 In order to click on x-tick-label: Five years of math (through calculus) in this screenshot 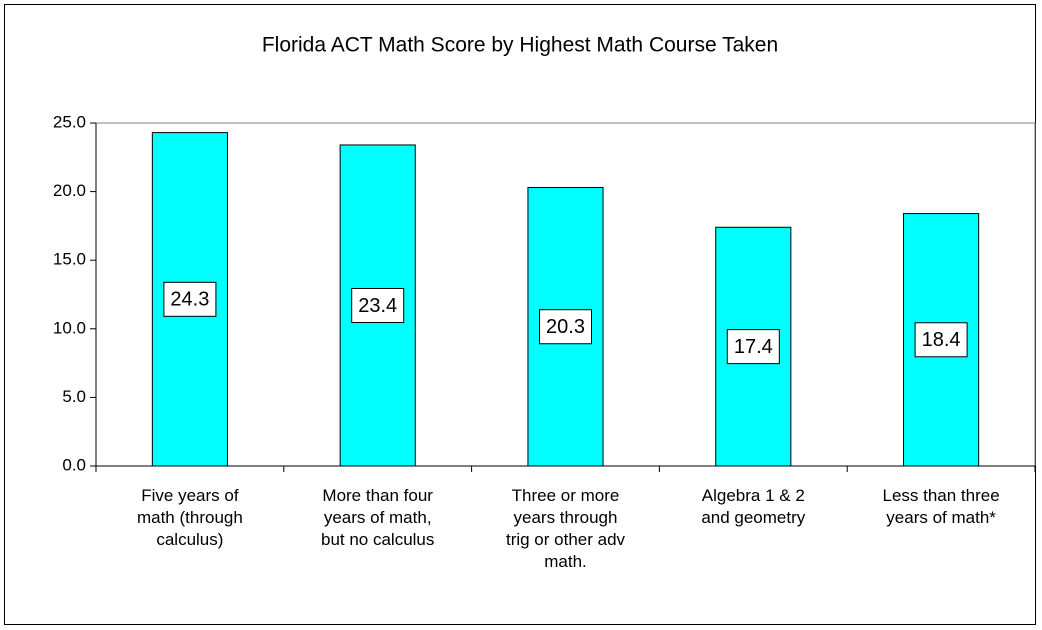, I will do `click(190, 517)`.